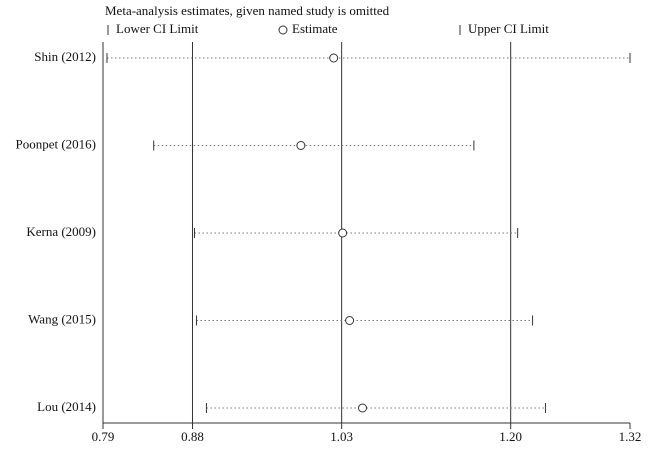 This screenshot has height=451, width=650. Describe the element at coordinates (66, 406) in the screenshot. I see `y-tick-label: Lou (2014)` at that location.